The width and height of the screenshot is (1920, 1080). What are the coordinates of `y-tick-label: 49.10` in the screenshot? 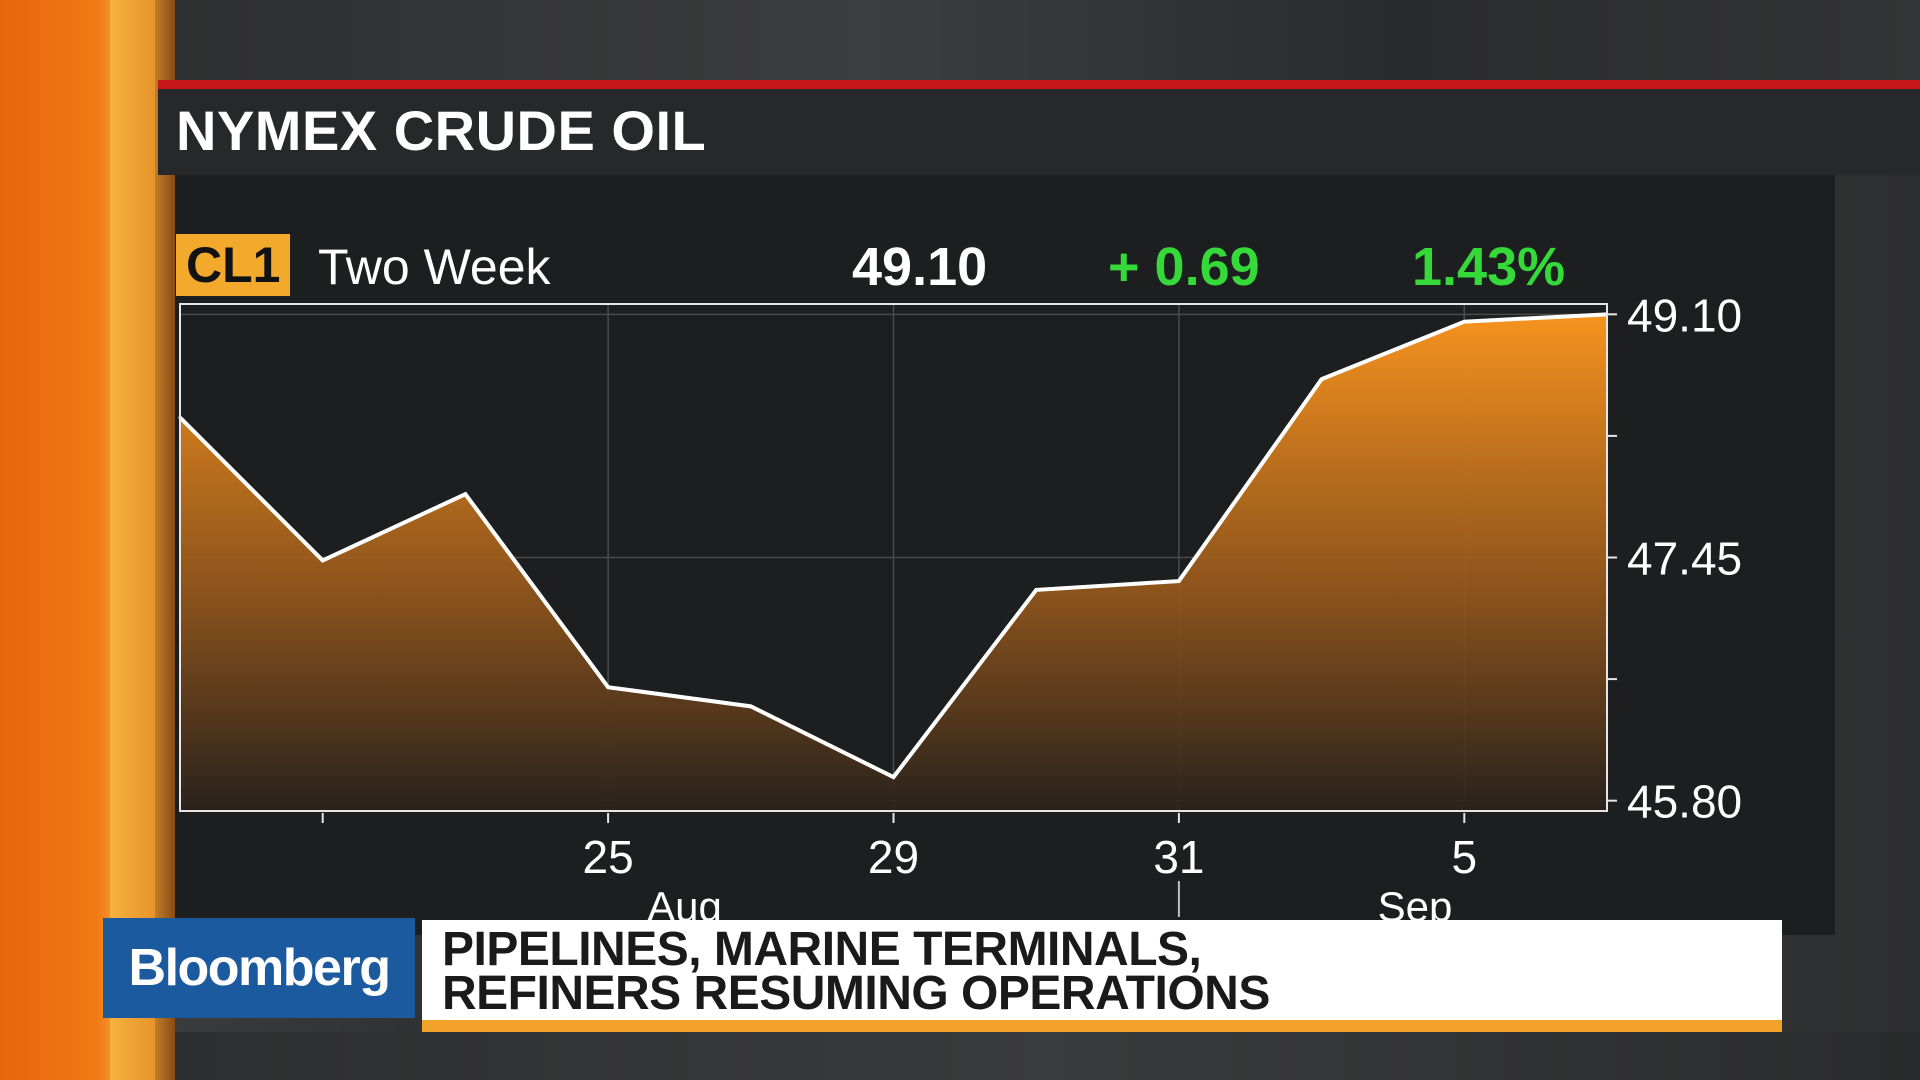 It's located at (1684, 315).